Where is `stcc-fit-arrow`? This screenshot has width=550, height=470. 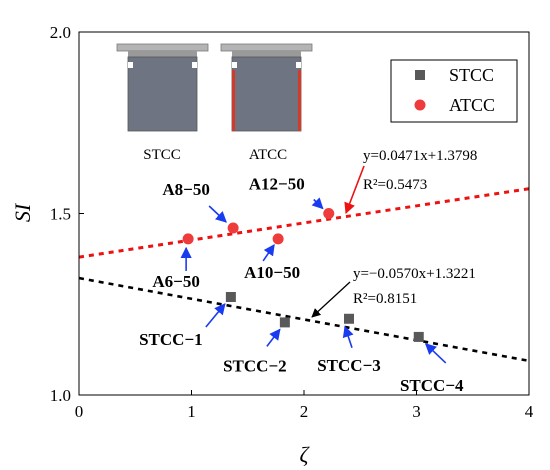 stcc-fit-arrow is located at coordinates (331, 299).